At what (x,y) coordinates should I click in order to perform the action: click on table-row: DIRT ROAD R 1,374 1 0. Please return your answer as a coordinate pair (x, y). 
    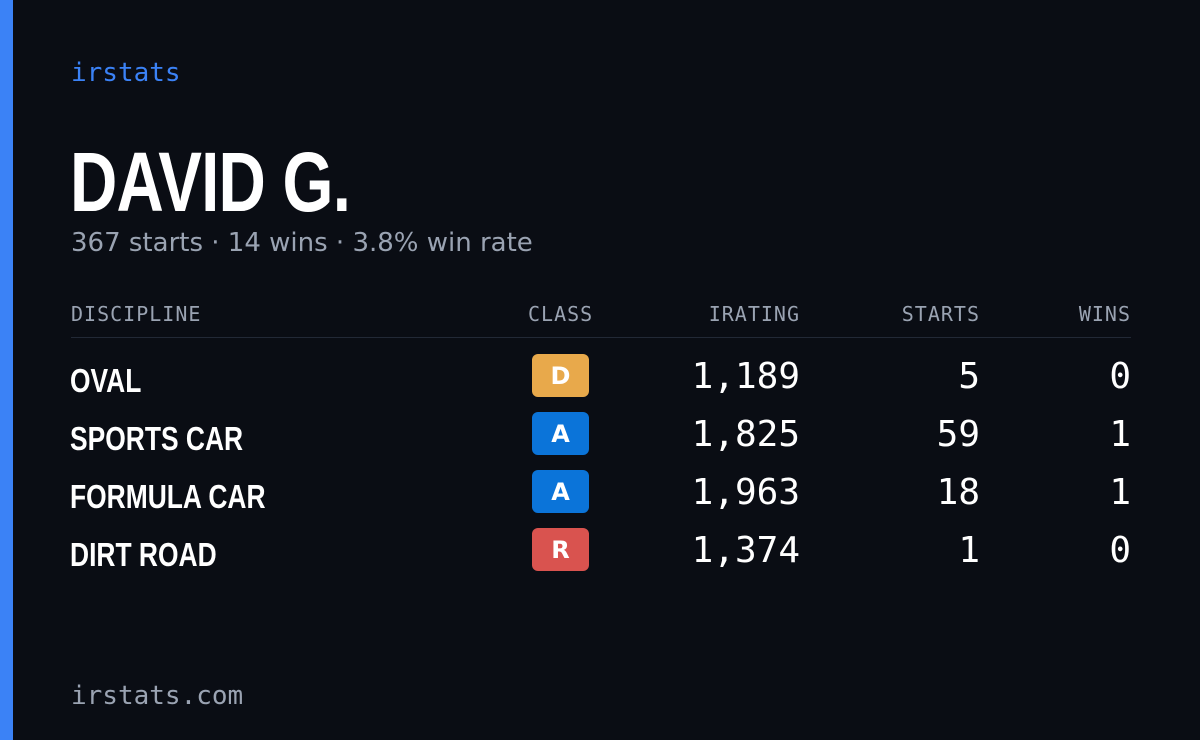
    Looking at the image, I should click on (600, 557).